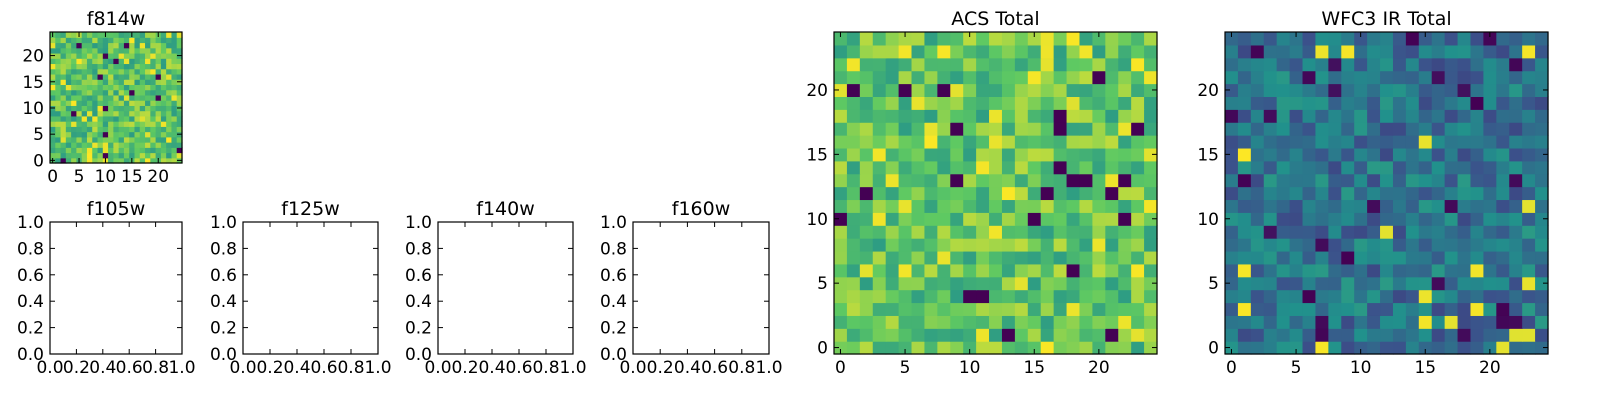  Describe the element at coordinates (1361, 368) in the screenshot. I see `x-tick-label: 10` at that location.